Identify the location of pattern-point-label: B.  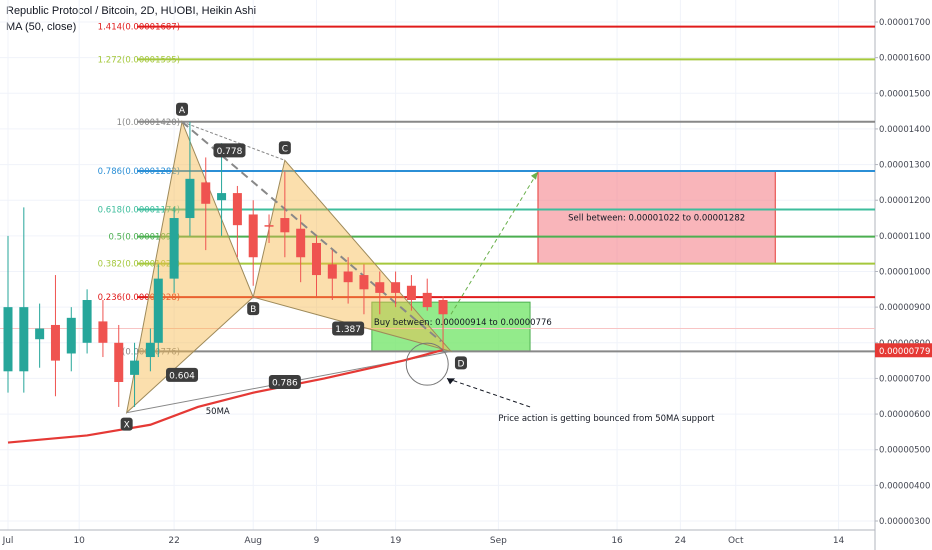
(253, 310).